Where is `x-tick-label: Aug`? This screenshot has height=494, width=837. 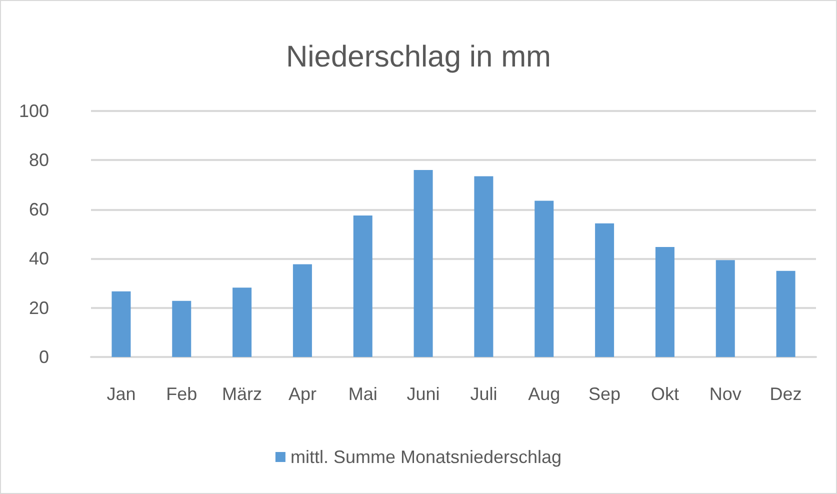
x-tick-label: Aug is located at coordinates (544, 394).